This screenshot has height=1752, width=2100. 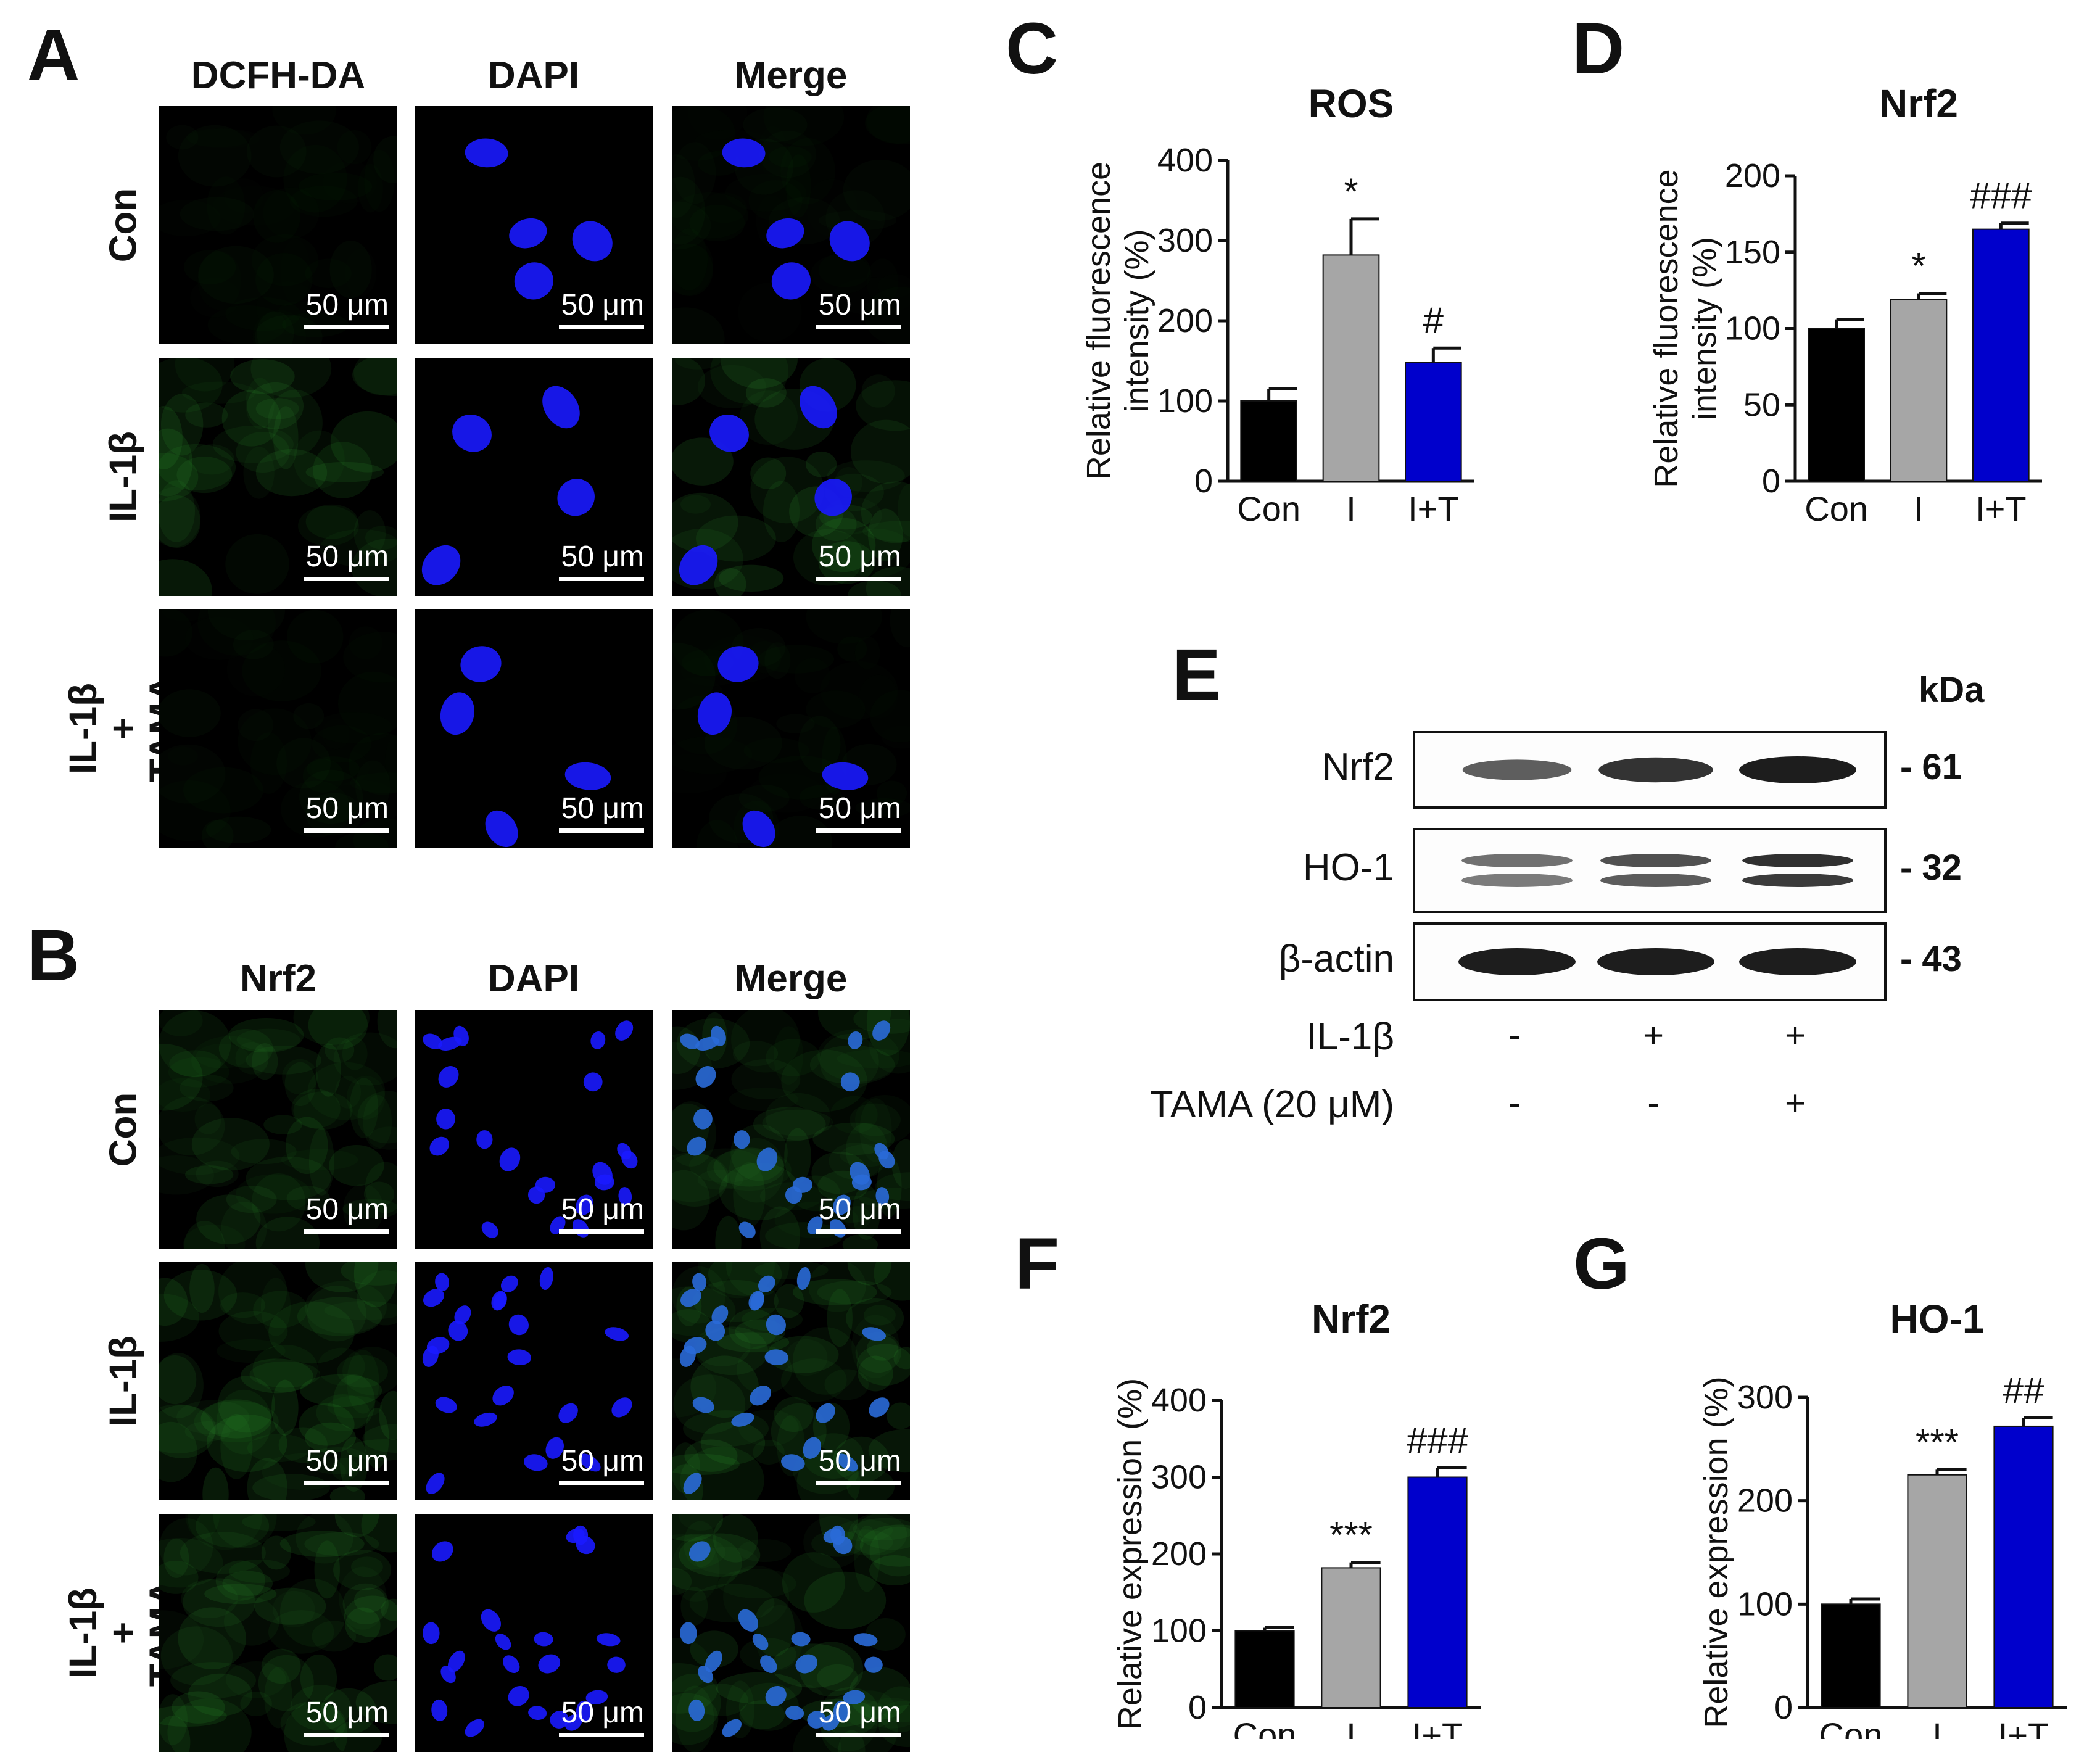 What do you see at coordinates (1931, 959) in the screenshot?
I see `kda-marker: - 43` at bounding box center [1931, 959].